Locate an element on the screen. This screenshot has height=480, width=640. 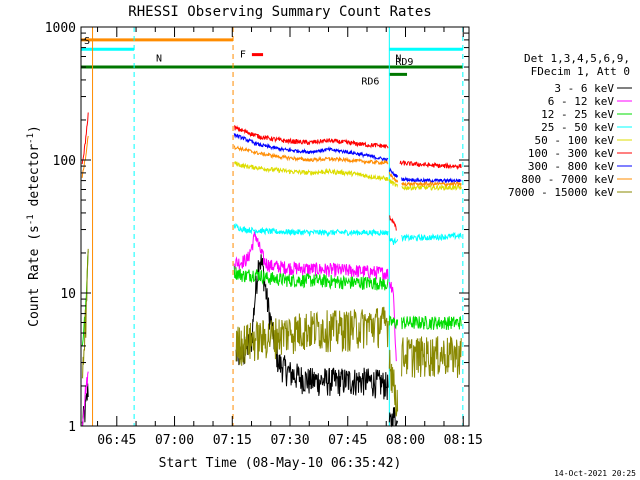
legend-label-12-25-kev: 12 - 25 keV is located at coordinates (577, 114).